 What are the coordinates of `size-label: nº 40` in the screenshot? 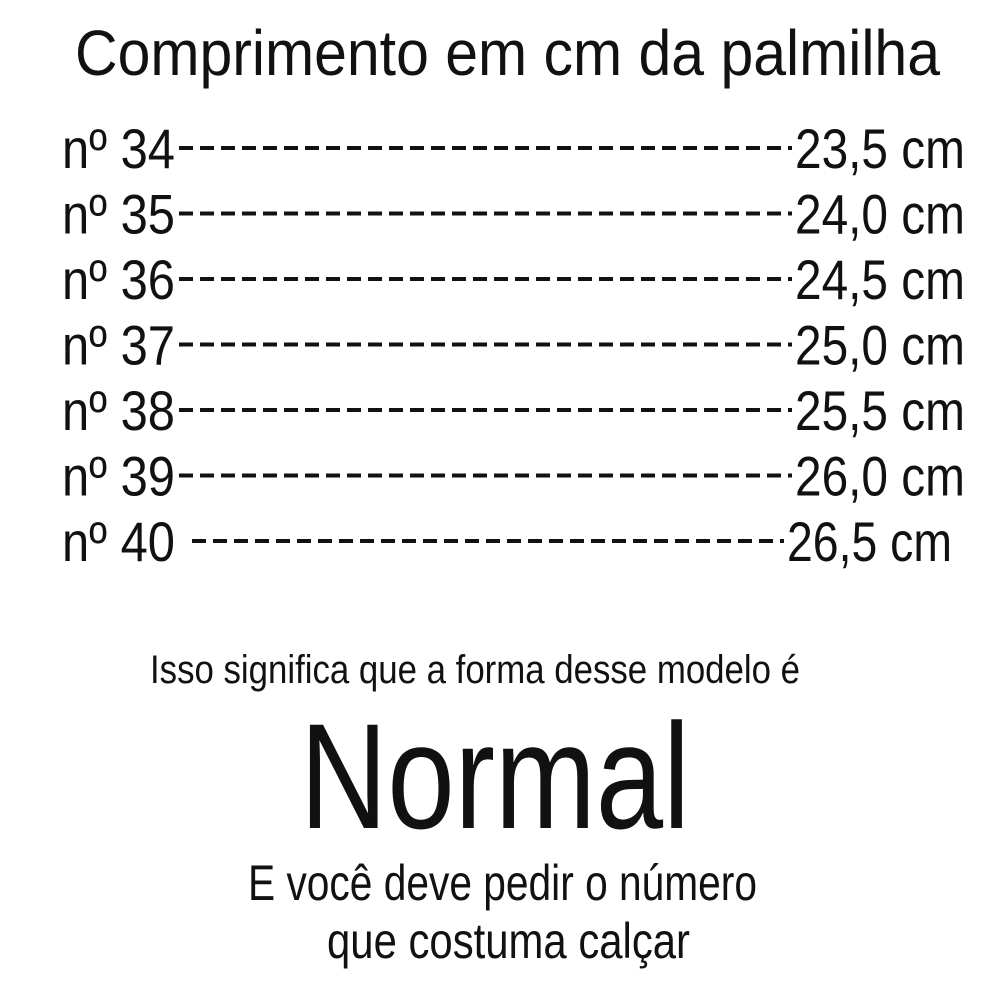 It's located at (118, 541).